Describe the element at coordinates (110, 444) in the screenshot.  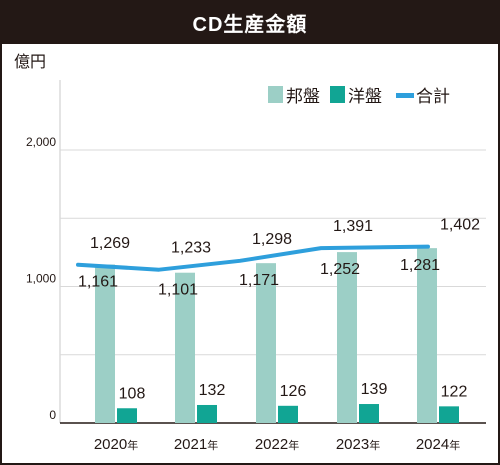
I see `x-tick-year: 2020` at that location.